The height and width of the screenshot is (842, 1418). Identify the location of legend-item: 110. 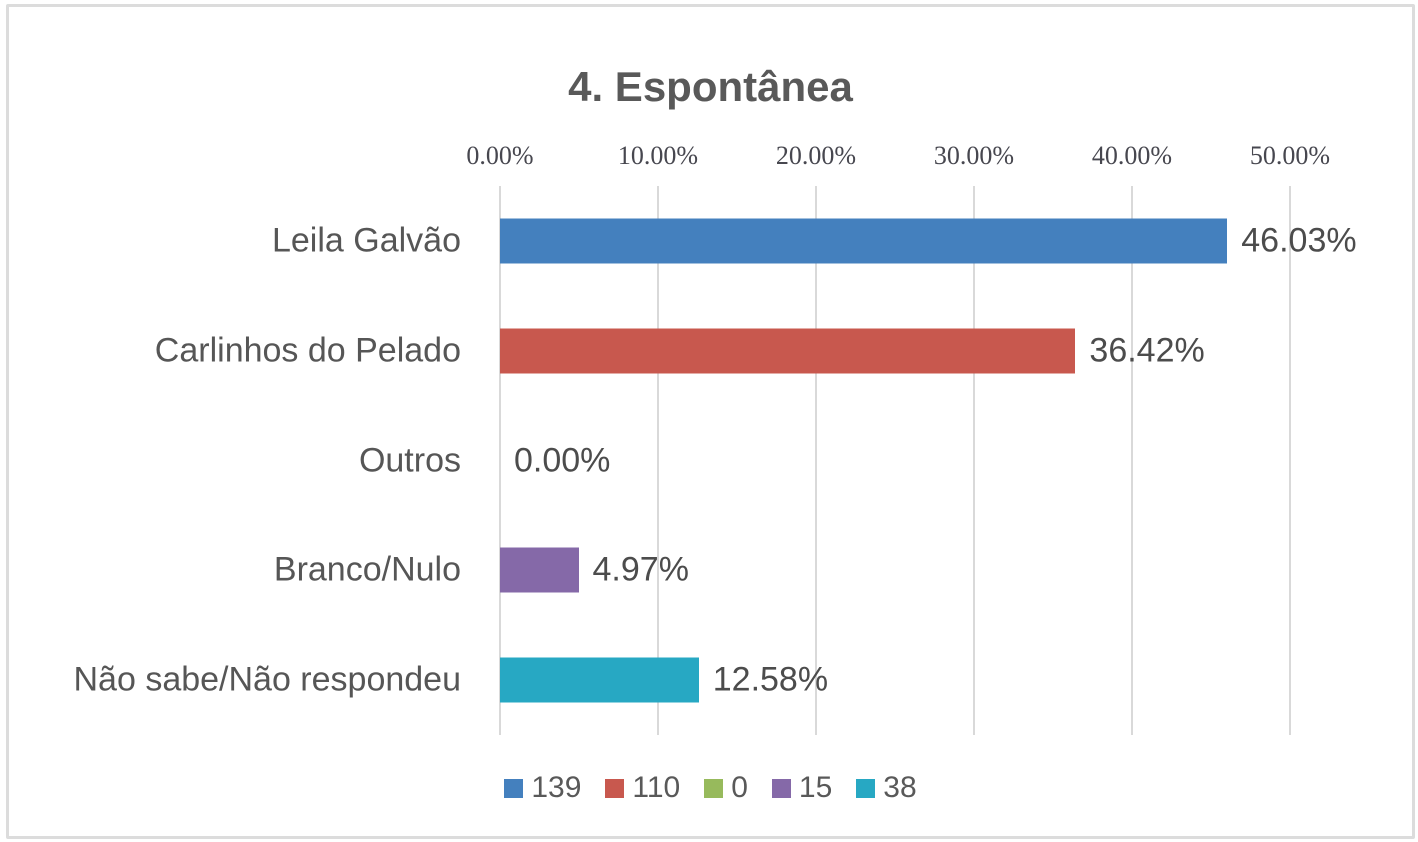
(642, 788).